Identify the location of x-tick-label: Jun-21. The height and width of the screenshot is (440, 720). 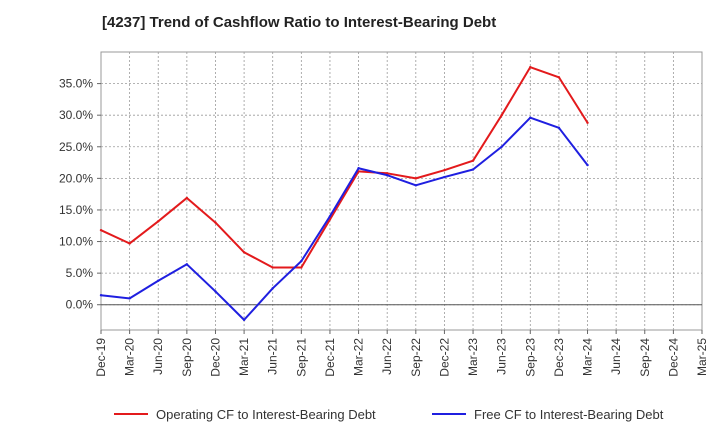
(273, 356).